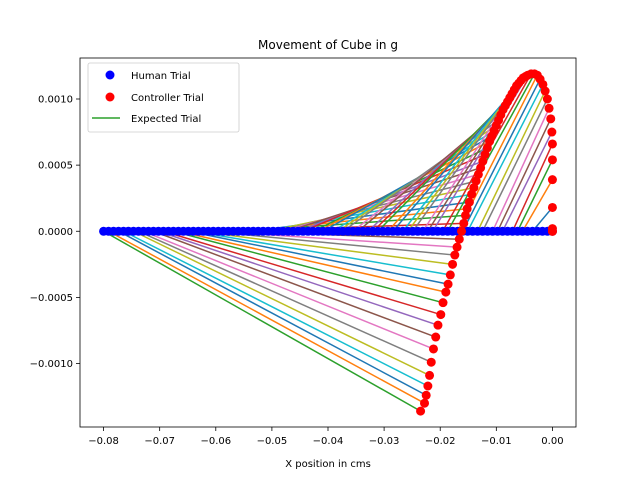 Image resolution: width=640 pixels, height=480 pixels. What do you see at coordinates (440, 441) in the screenshot?
I see `x-tick-label: −0.02` at bounding box center [440, 441].